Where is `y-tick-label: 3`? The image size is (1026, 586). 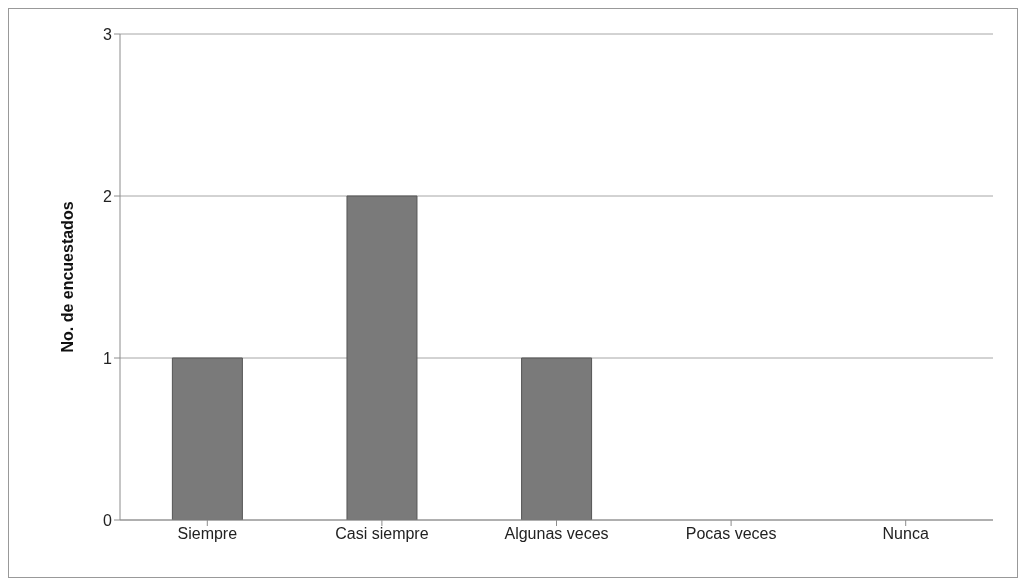 y-tick-label: 3 is located at coordinates (108, 34).